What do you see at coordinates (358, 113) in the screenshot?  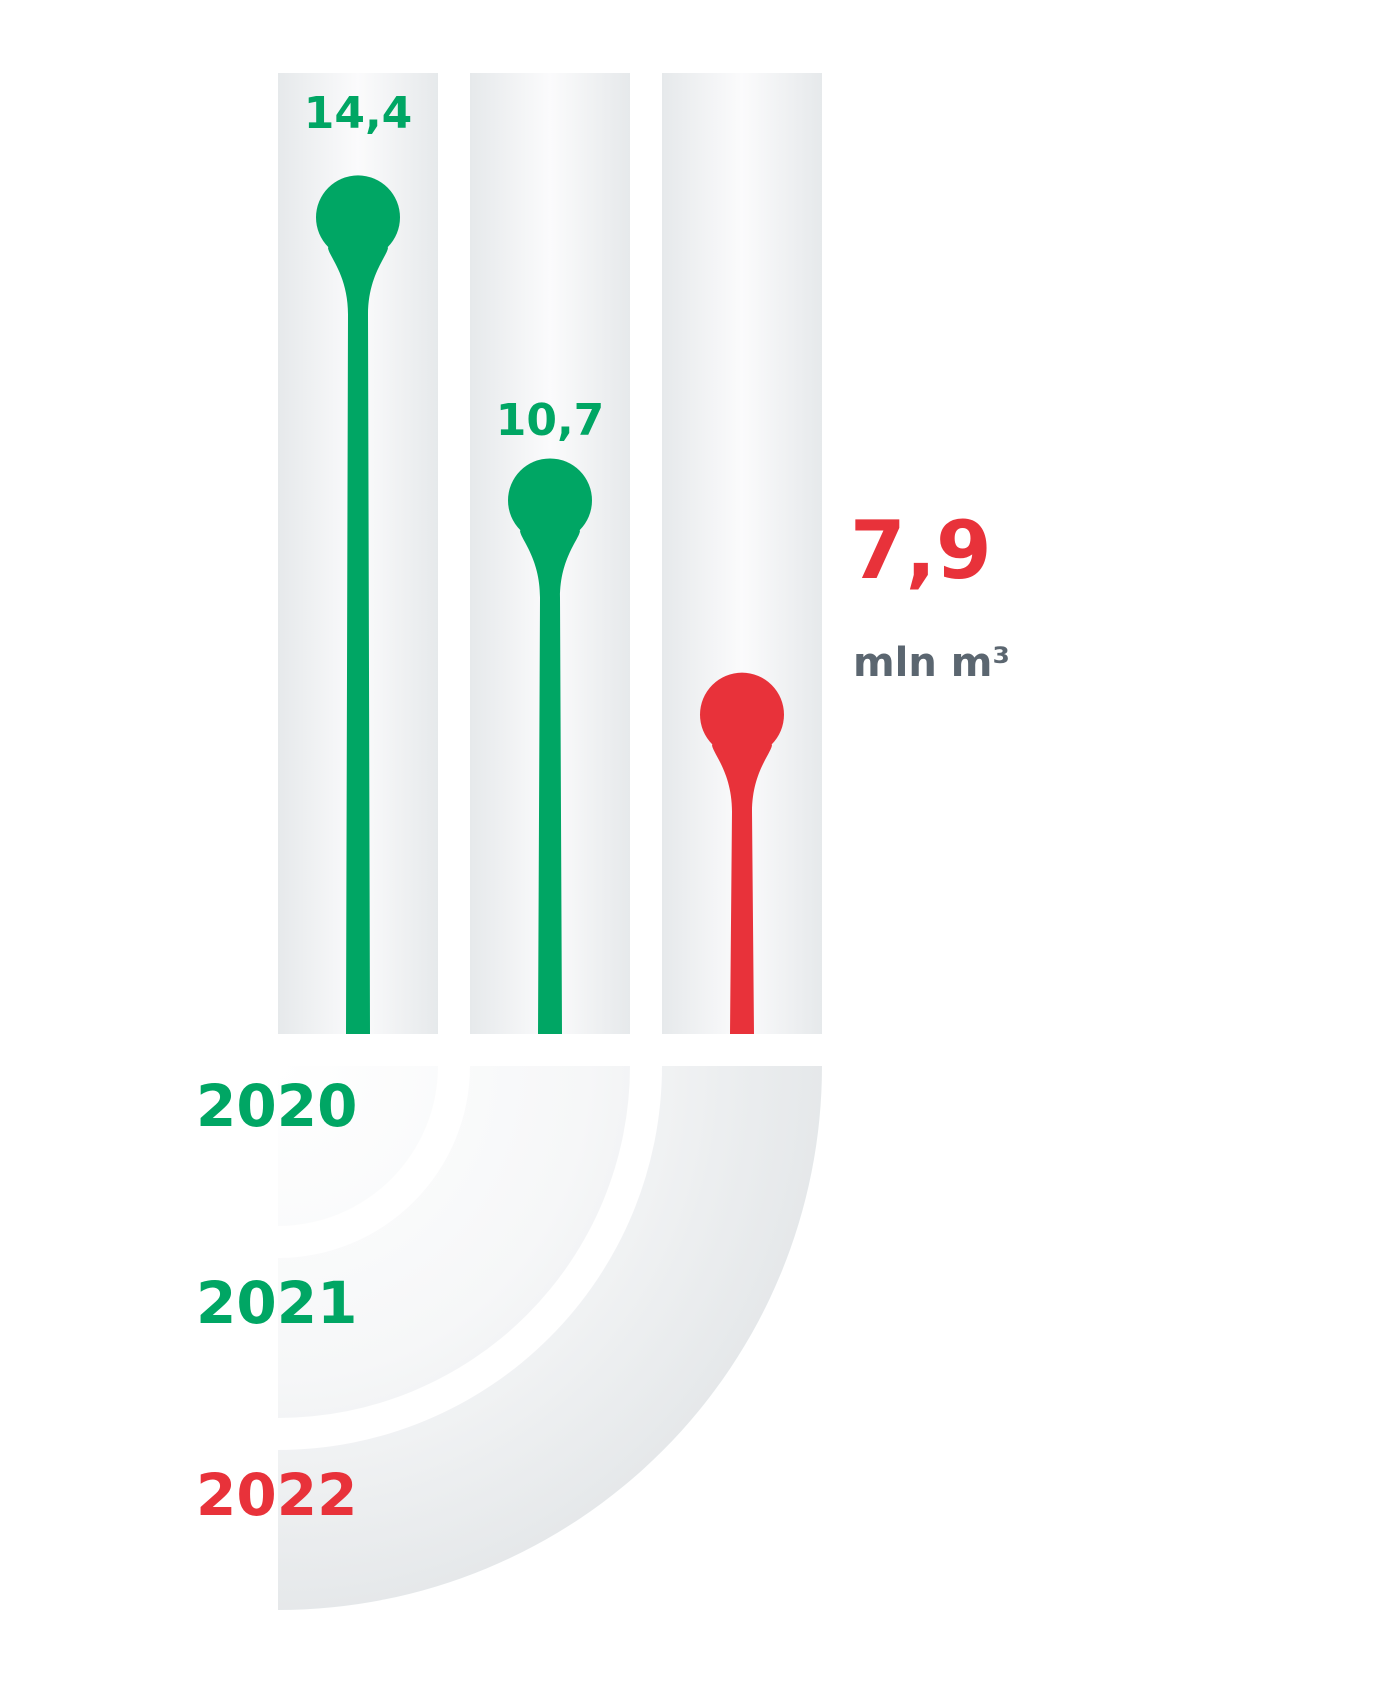 I see `value-label-2020: 14,4` at bounding box center [358, 113].